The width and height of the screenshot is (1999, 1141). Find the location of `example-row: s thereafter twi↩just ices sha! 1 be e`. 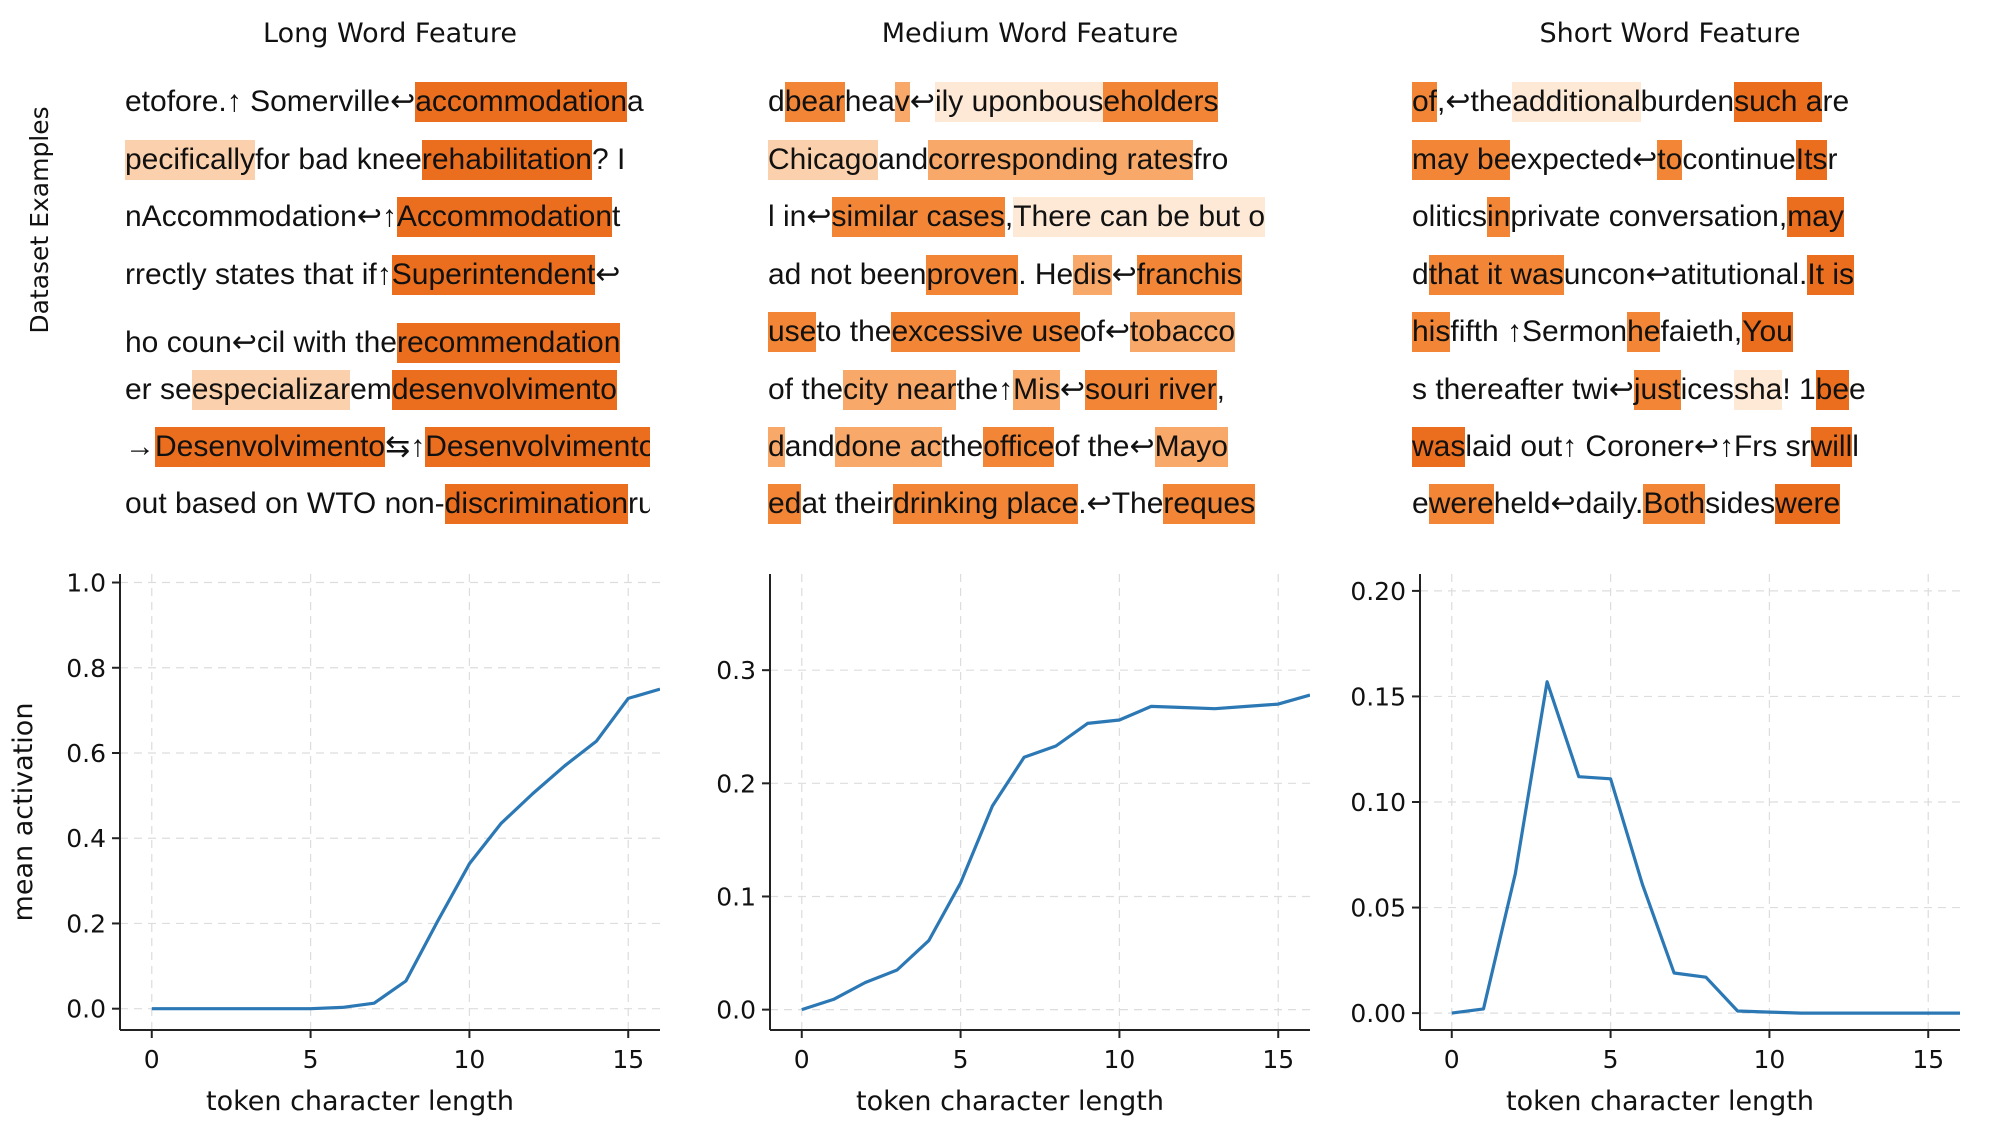

example-row: s thereafter twi↩just ices sha! 1 be e is located at coordinates (1639, 390).